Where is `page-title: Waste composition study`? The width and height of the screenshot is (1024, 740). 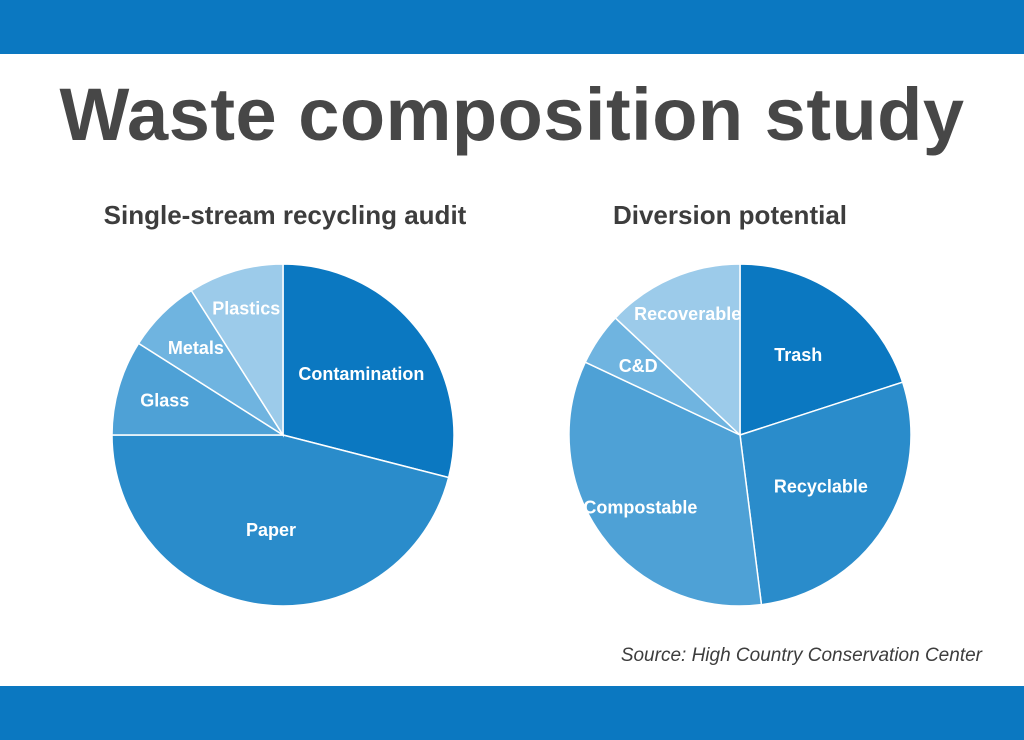 page-title: Waste composition study is located at coordinates (512, 114).